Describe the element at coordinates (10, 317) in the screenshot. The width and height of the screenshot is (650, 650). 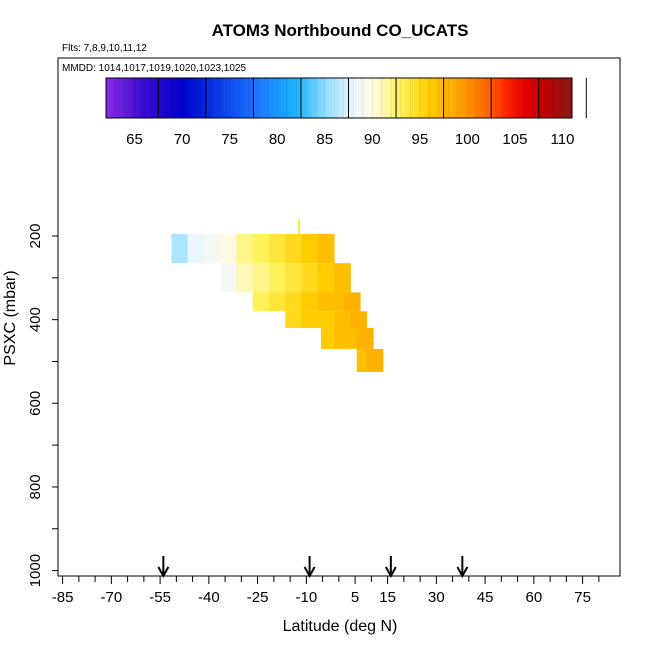
I see `y-axis-label: PSXC (mbar)` at that location.